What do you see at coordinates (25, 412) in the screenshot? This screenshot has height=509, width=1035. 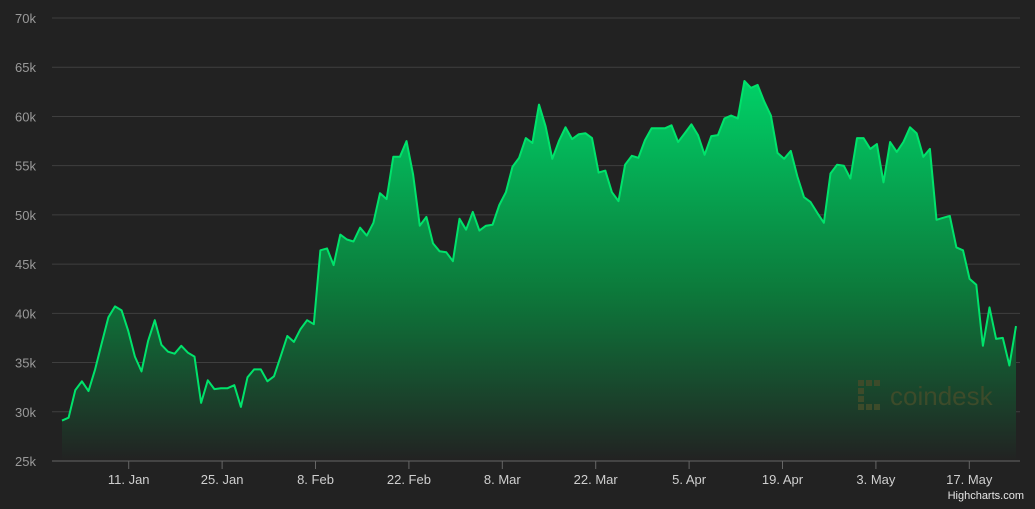 I see `y-tick-label: 30k` at bounding box center [25, 412].